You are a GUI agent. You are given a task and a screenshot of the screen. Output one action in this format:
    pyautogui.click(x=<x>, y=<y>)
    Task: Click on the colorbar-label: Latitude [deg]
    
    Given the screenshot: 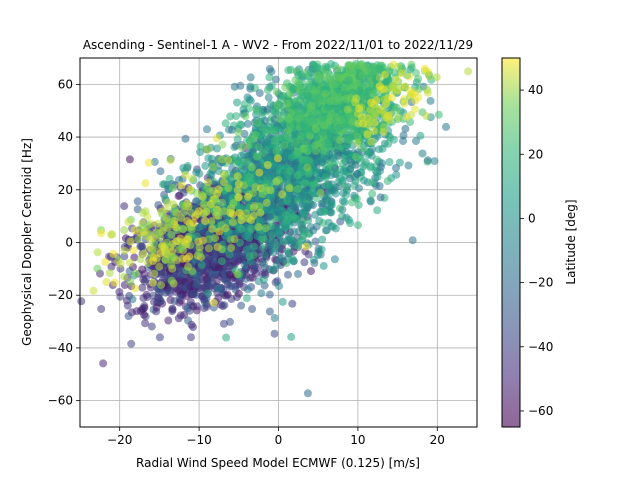 What is the action you would take?
    pyautogui.click(x=571, y=241)
    